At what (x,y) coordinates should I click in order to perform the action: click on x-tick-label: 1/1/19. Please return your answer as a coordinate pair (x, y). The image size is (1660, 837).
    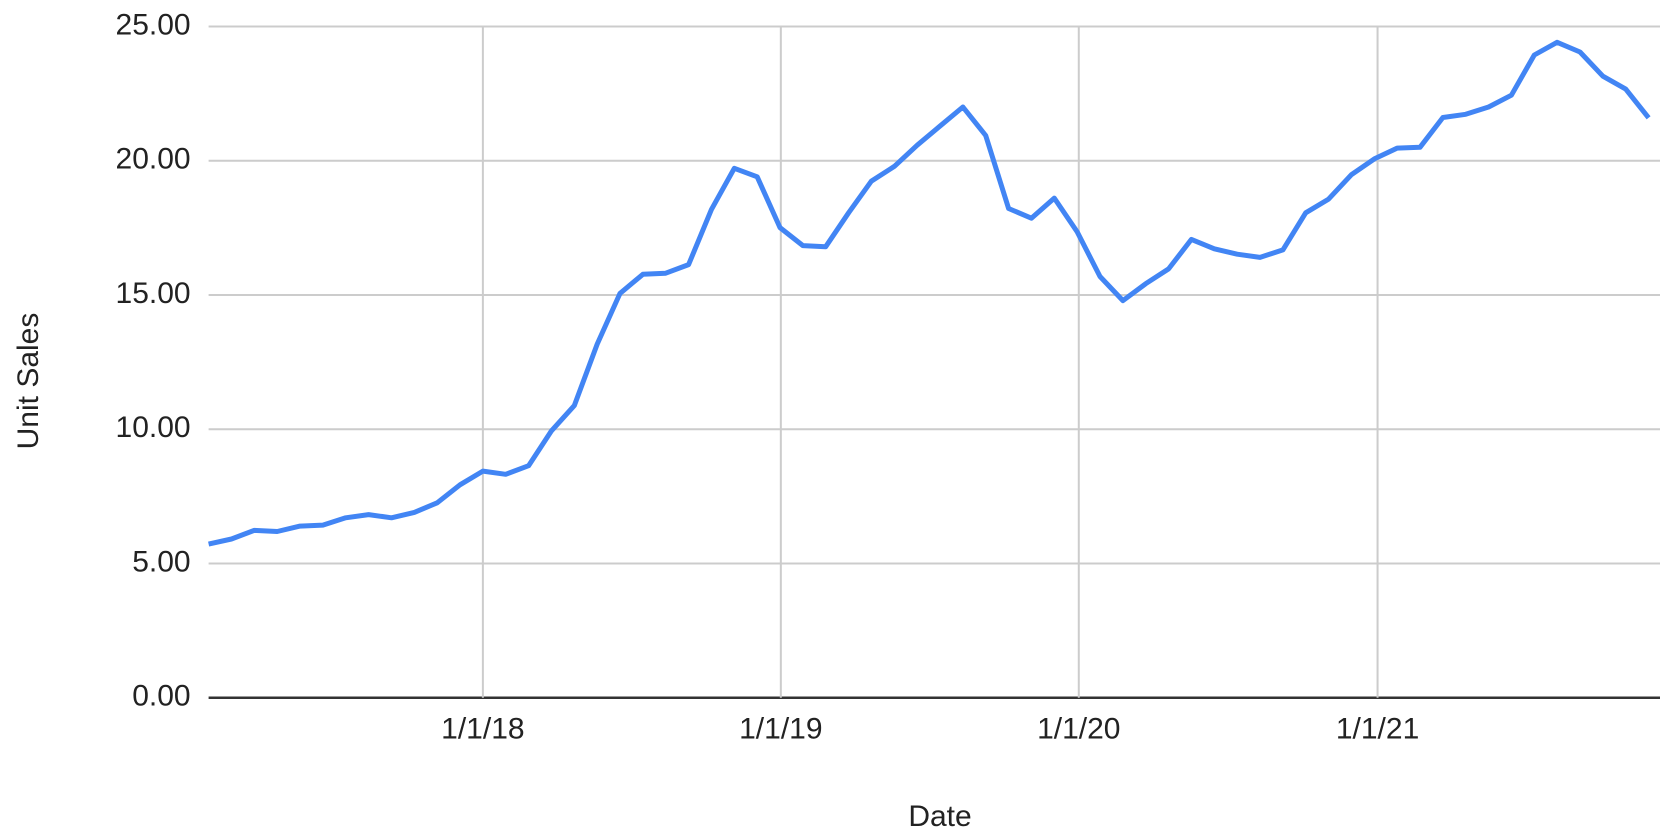
    Looking at the image, I should click on (780, 729).